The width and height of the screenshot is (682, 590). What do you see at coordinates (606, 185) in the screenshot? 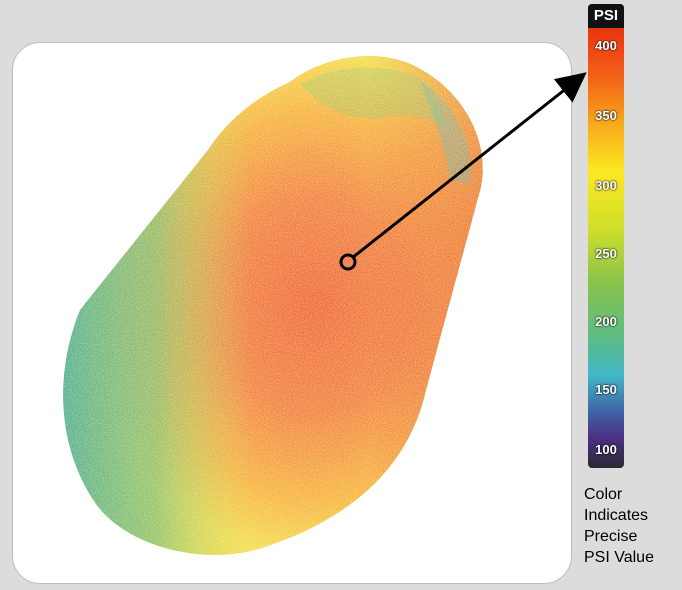
I see `tick-300: 300` at bounding box center [606, 185].